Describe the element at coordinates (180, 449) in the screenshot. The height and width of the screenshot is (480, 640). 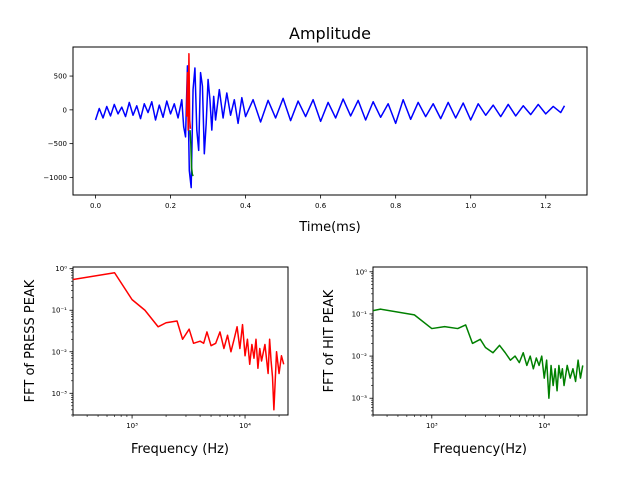
I see `press-fft-x-label: Frequency (Hz)` at that location.